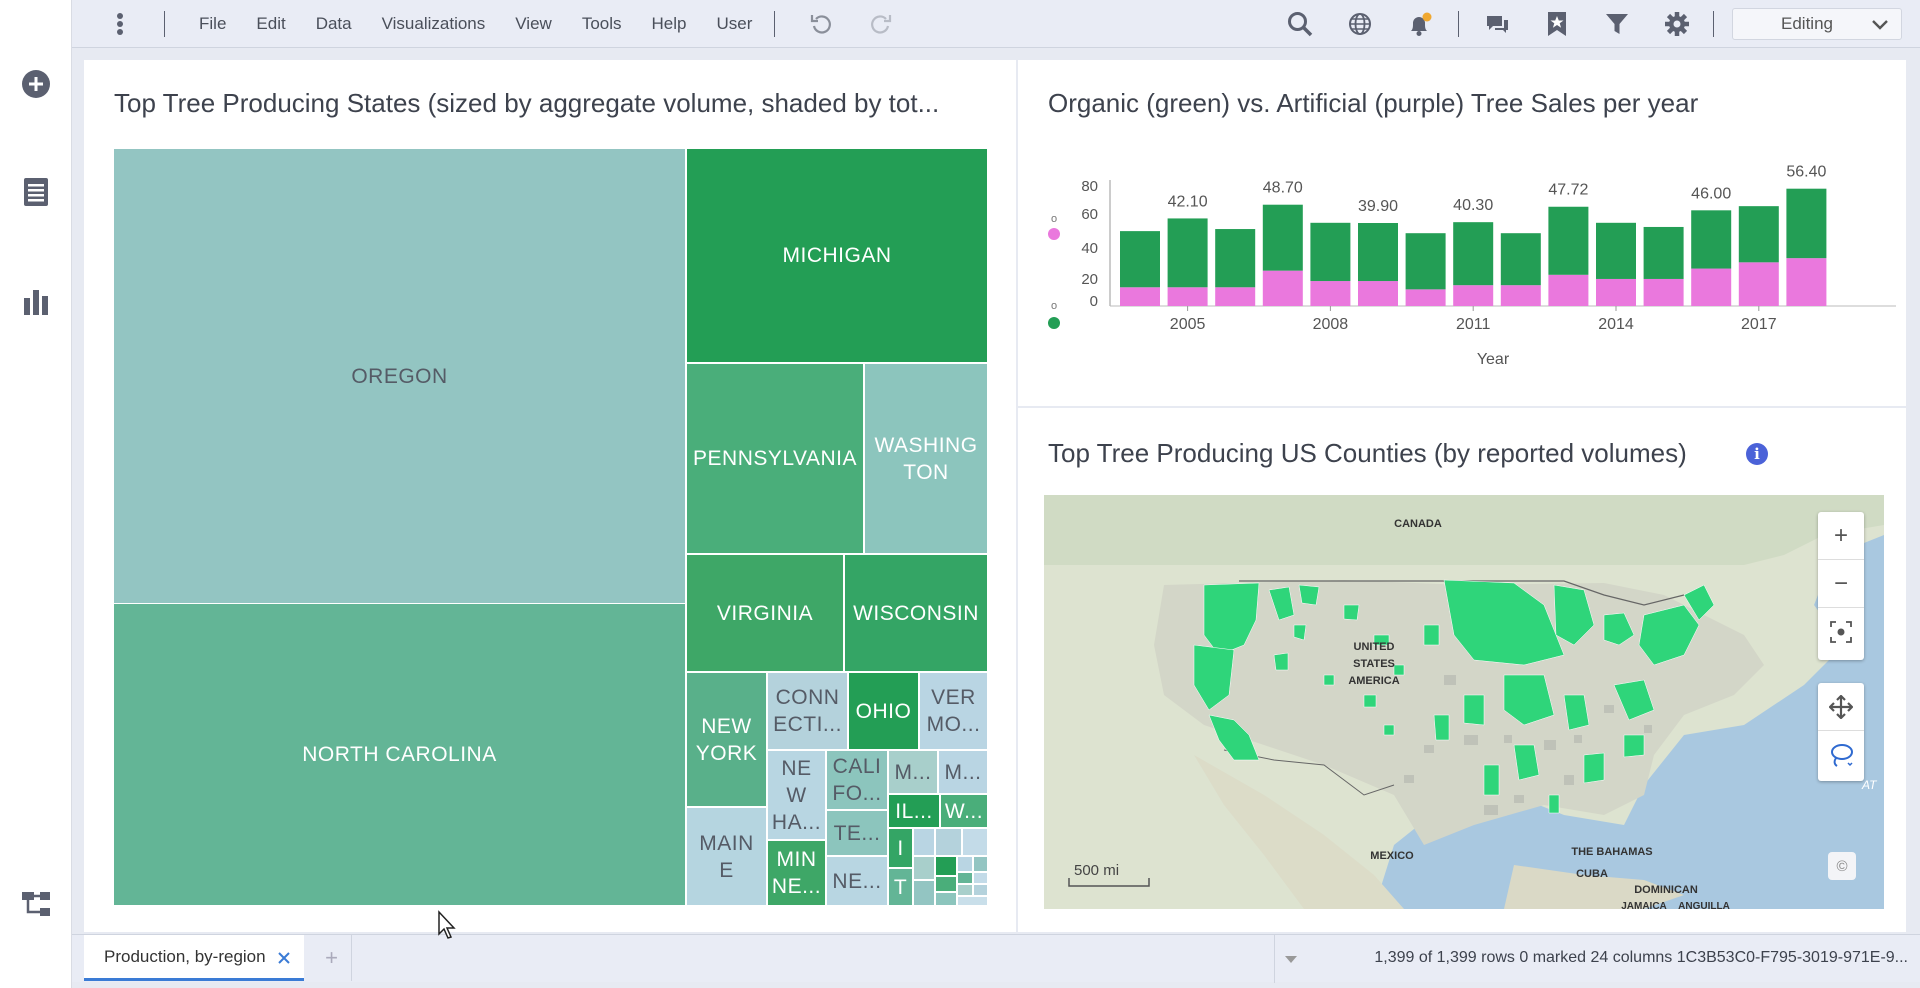 The height and width of the screenshot is (988, 1920). I want to click on bookmark-icon, so click(1557, 24).